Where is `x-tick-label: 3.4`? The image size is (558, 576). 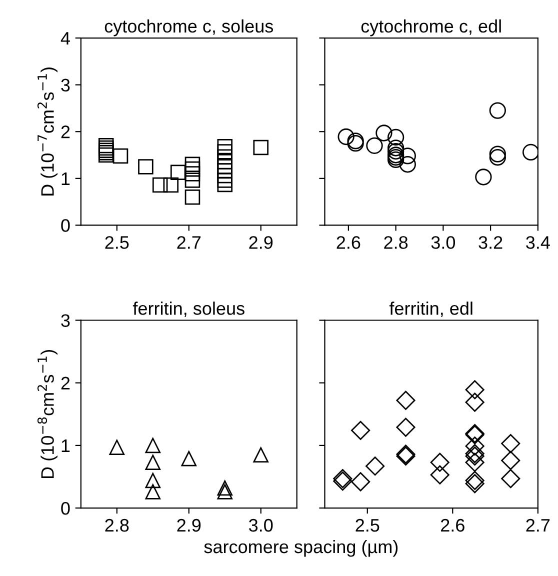
x-tick-label: 3.4 is located at coordinates (538, 242).